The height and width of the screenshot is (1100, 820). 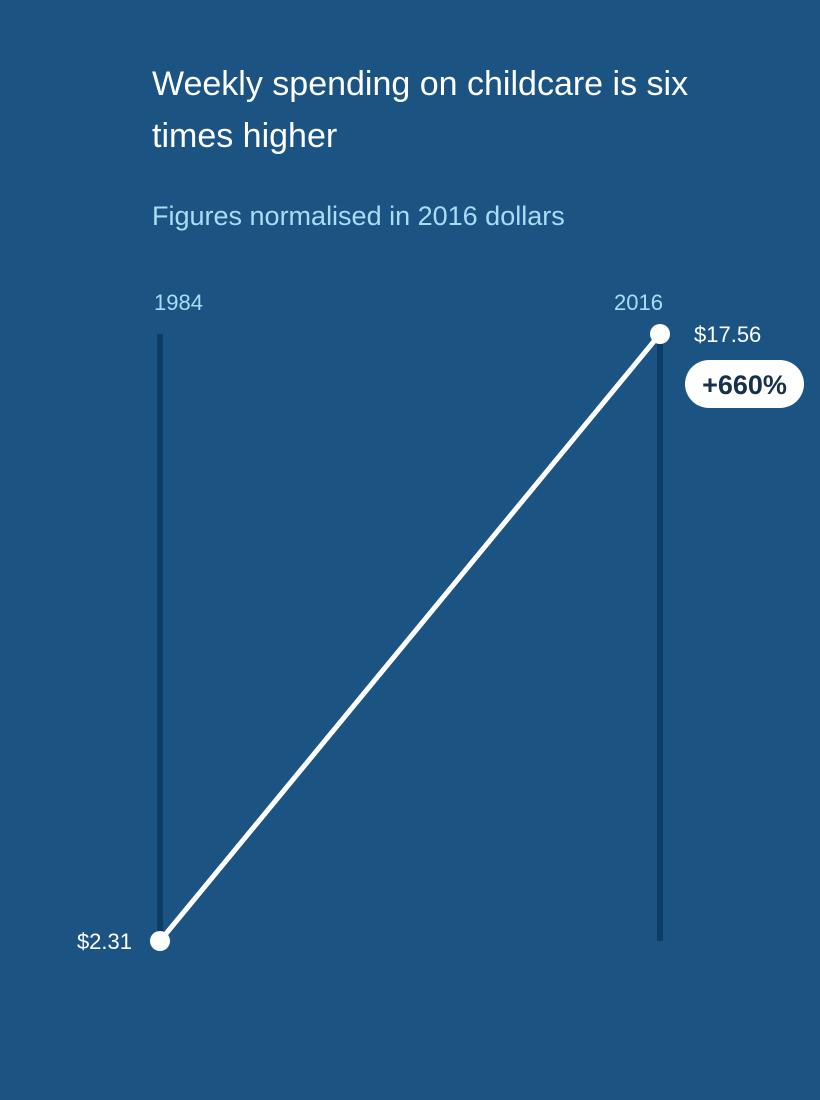 What do you see at coordinates (727, 334) in the screenshot?
I see `data-label-2016: $17.56` at bounding box center [727, 334].